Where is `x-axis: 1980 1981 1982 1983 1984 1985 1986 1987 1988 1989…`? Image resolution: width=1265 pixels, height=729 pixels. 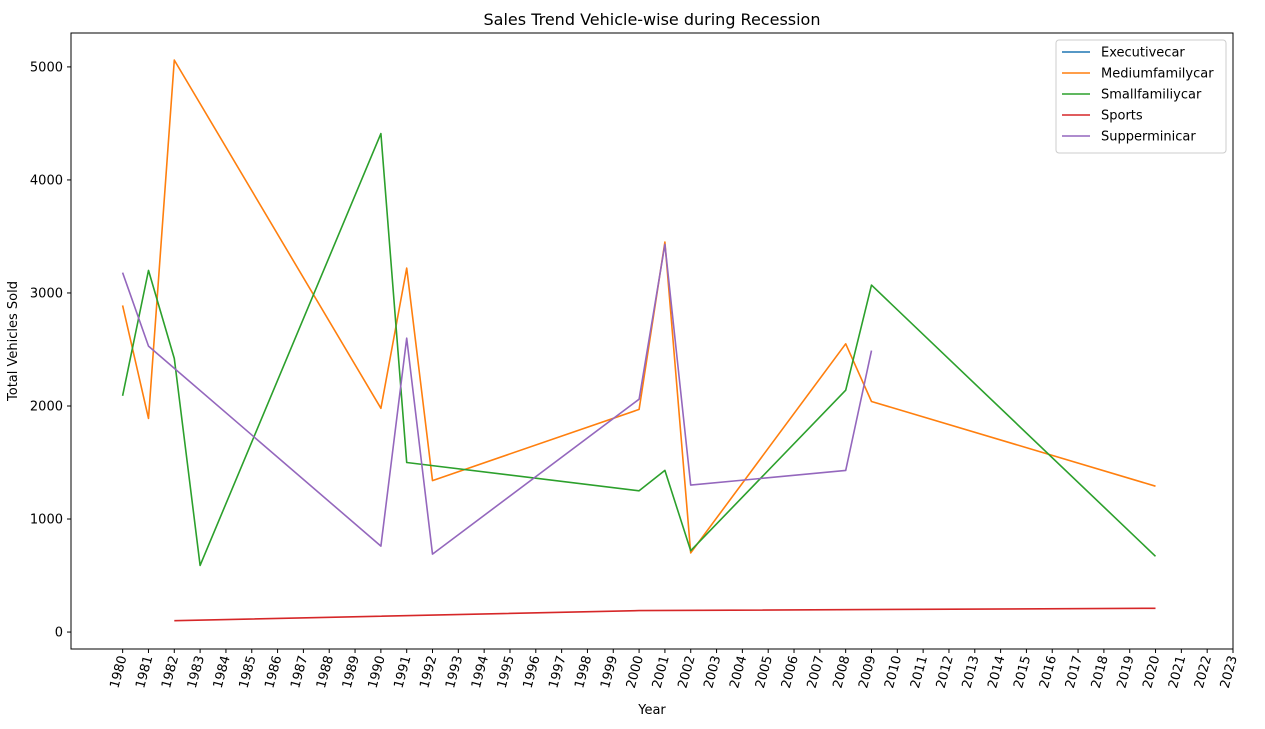
x-axis: 1980 1981 1982 1983 1984 1985 1986 1987 1988 1989… is located at coordinates (674, 669).